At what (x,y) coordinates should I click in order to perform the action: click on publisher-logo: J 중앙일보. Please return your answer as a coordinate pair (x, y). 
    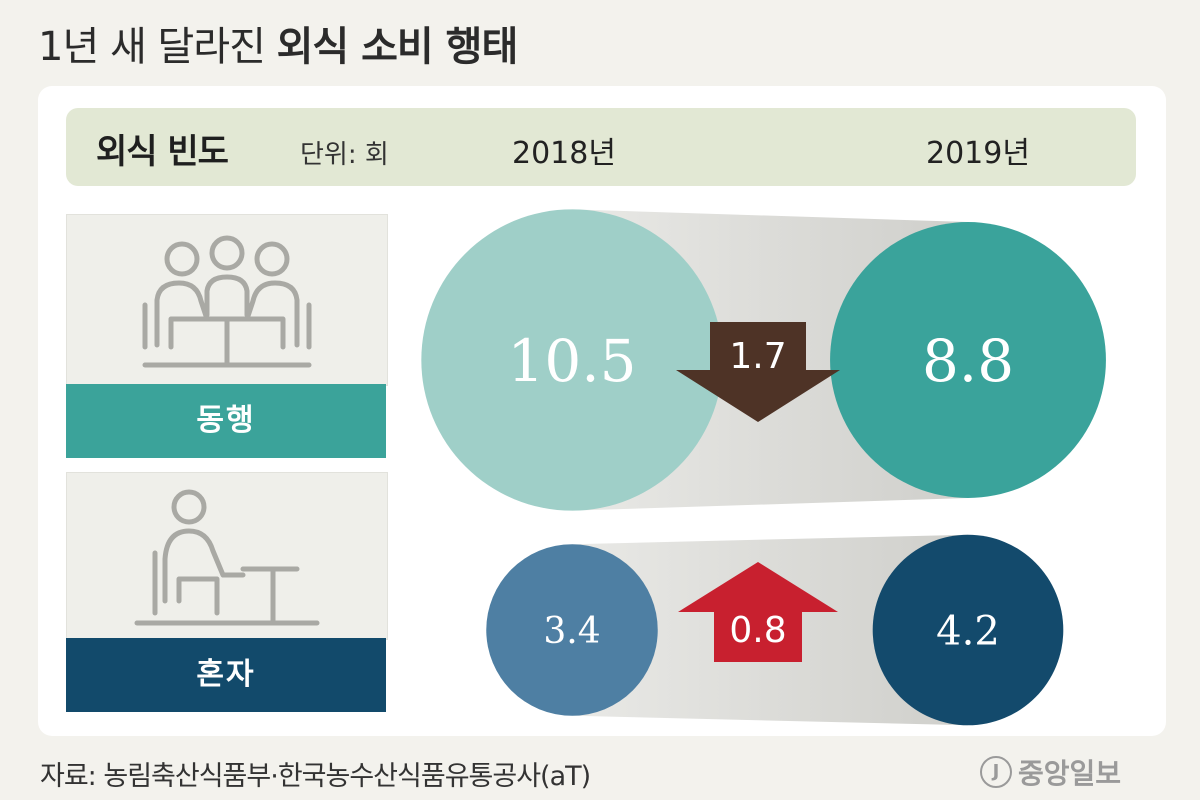
    Looking at the image, I should click on (1050, 772).